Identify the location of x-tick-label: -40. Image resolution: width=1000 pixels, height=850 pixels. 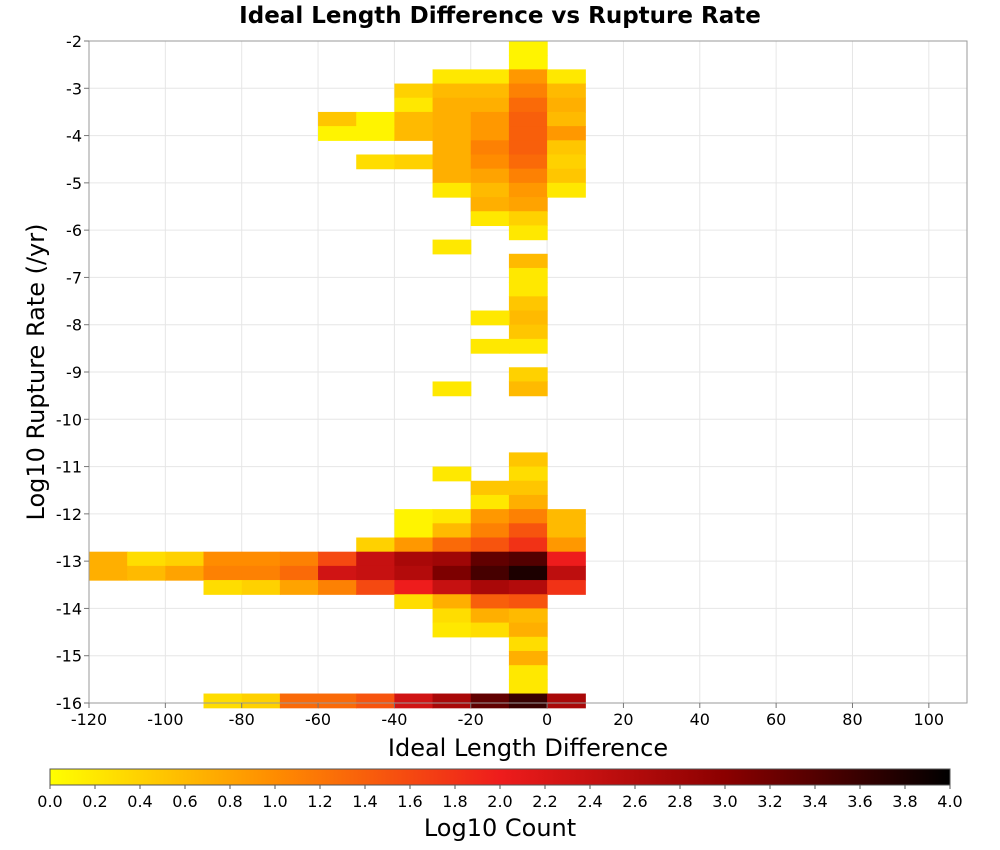
(394, 719).